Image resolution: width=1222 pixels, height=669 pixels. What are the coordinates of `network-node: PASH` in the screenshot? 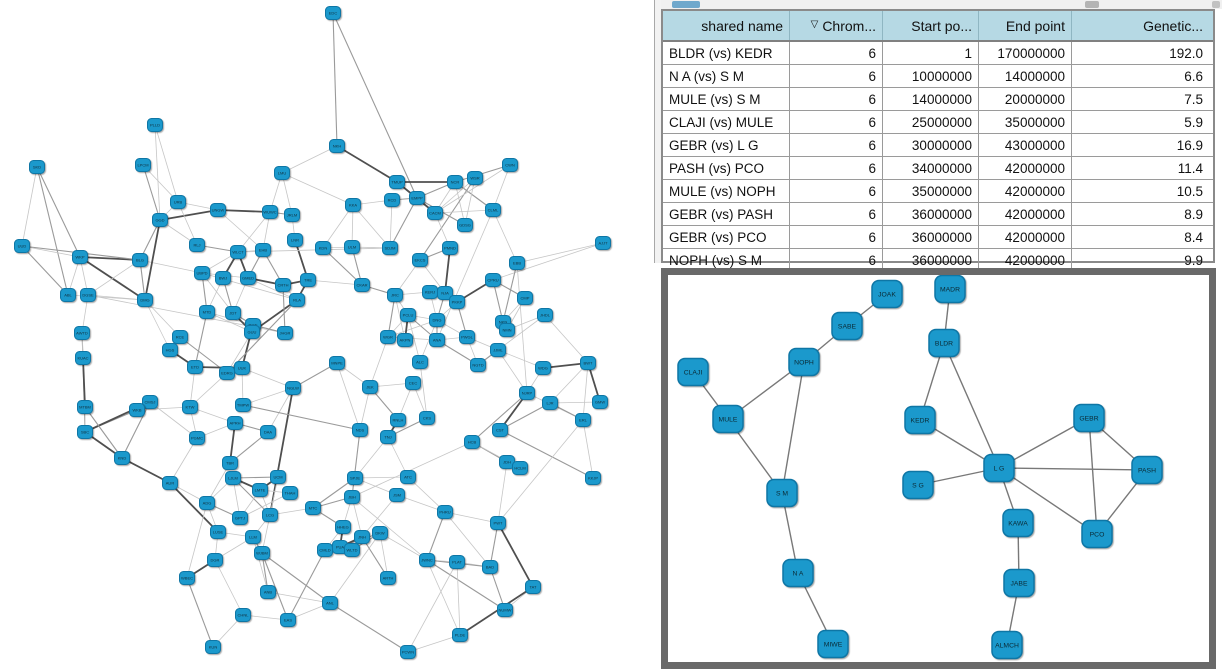 It's located at (1147, 470).